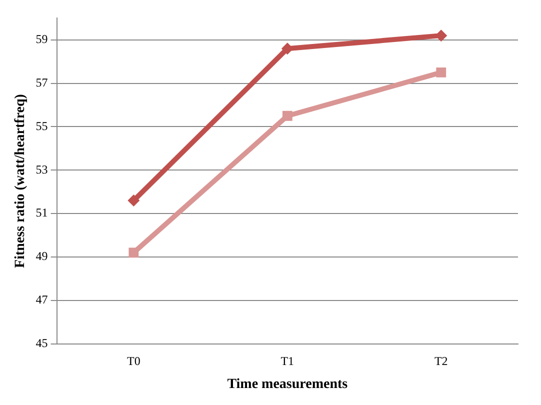 This screenshot has height=405, width=541. I want to click on x-axis-title: Time measurements, so click(287, 384).